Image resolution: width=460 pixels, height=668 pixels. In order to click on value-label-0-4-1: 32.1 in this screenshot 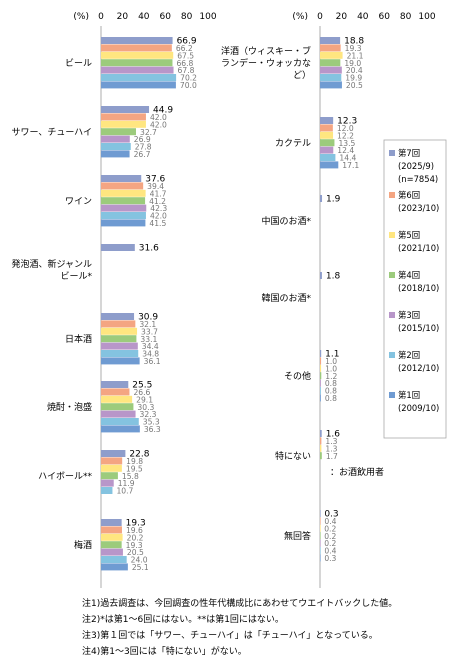, I will do `click(147, 324)`.